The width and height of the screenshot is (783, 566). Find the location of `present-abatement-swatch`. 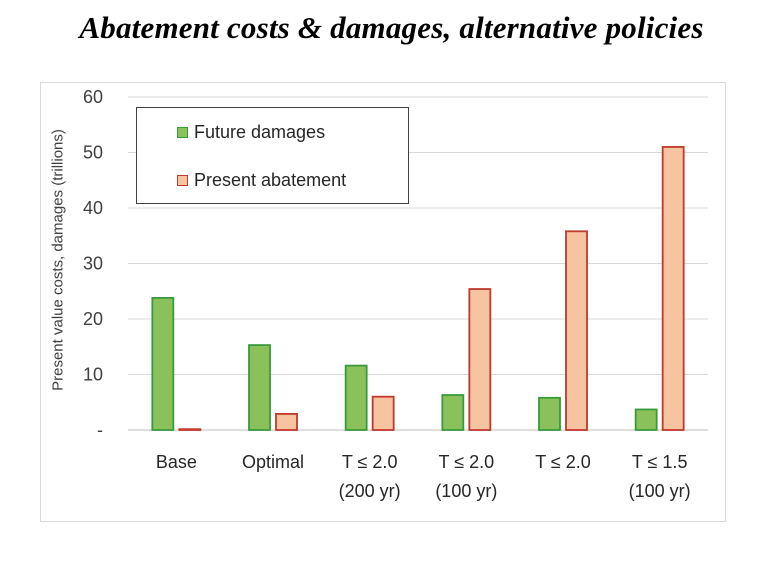

present-abatement-swatch is located at coordinates (182, 180).